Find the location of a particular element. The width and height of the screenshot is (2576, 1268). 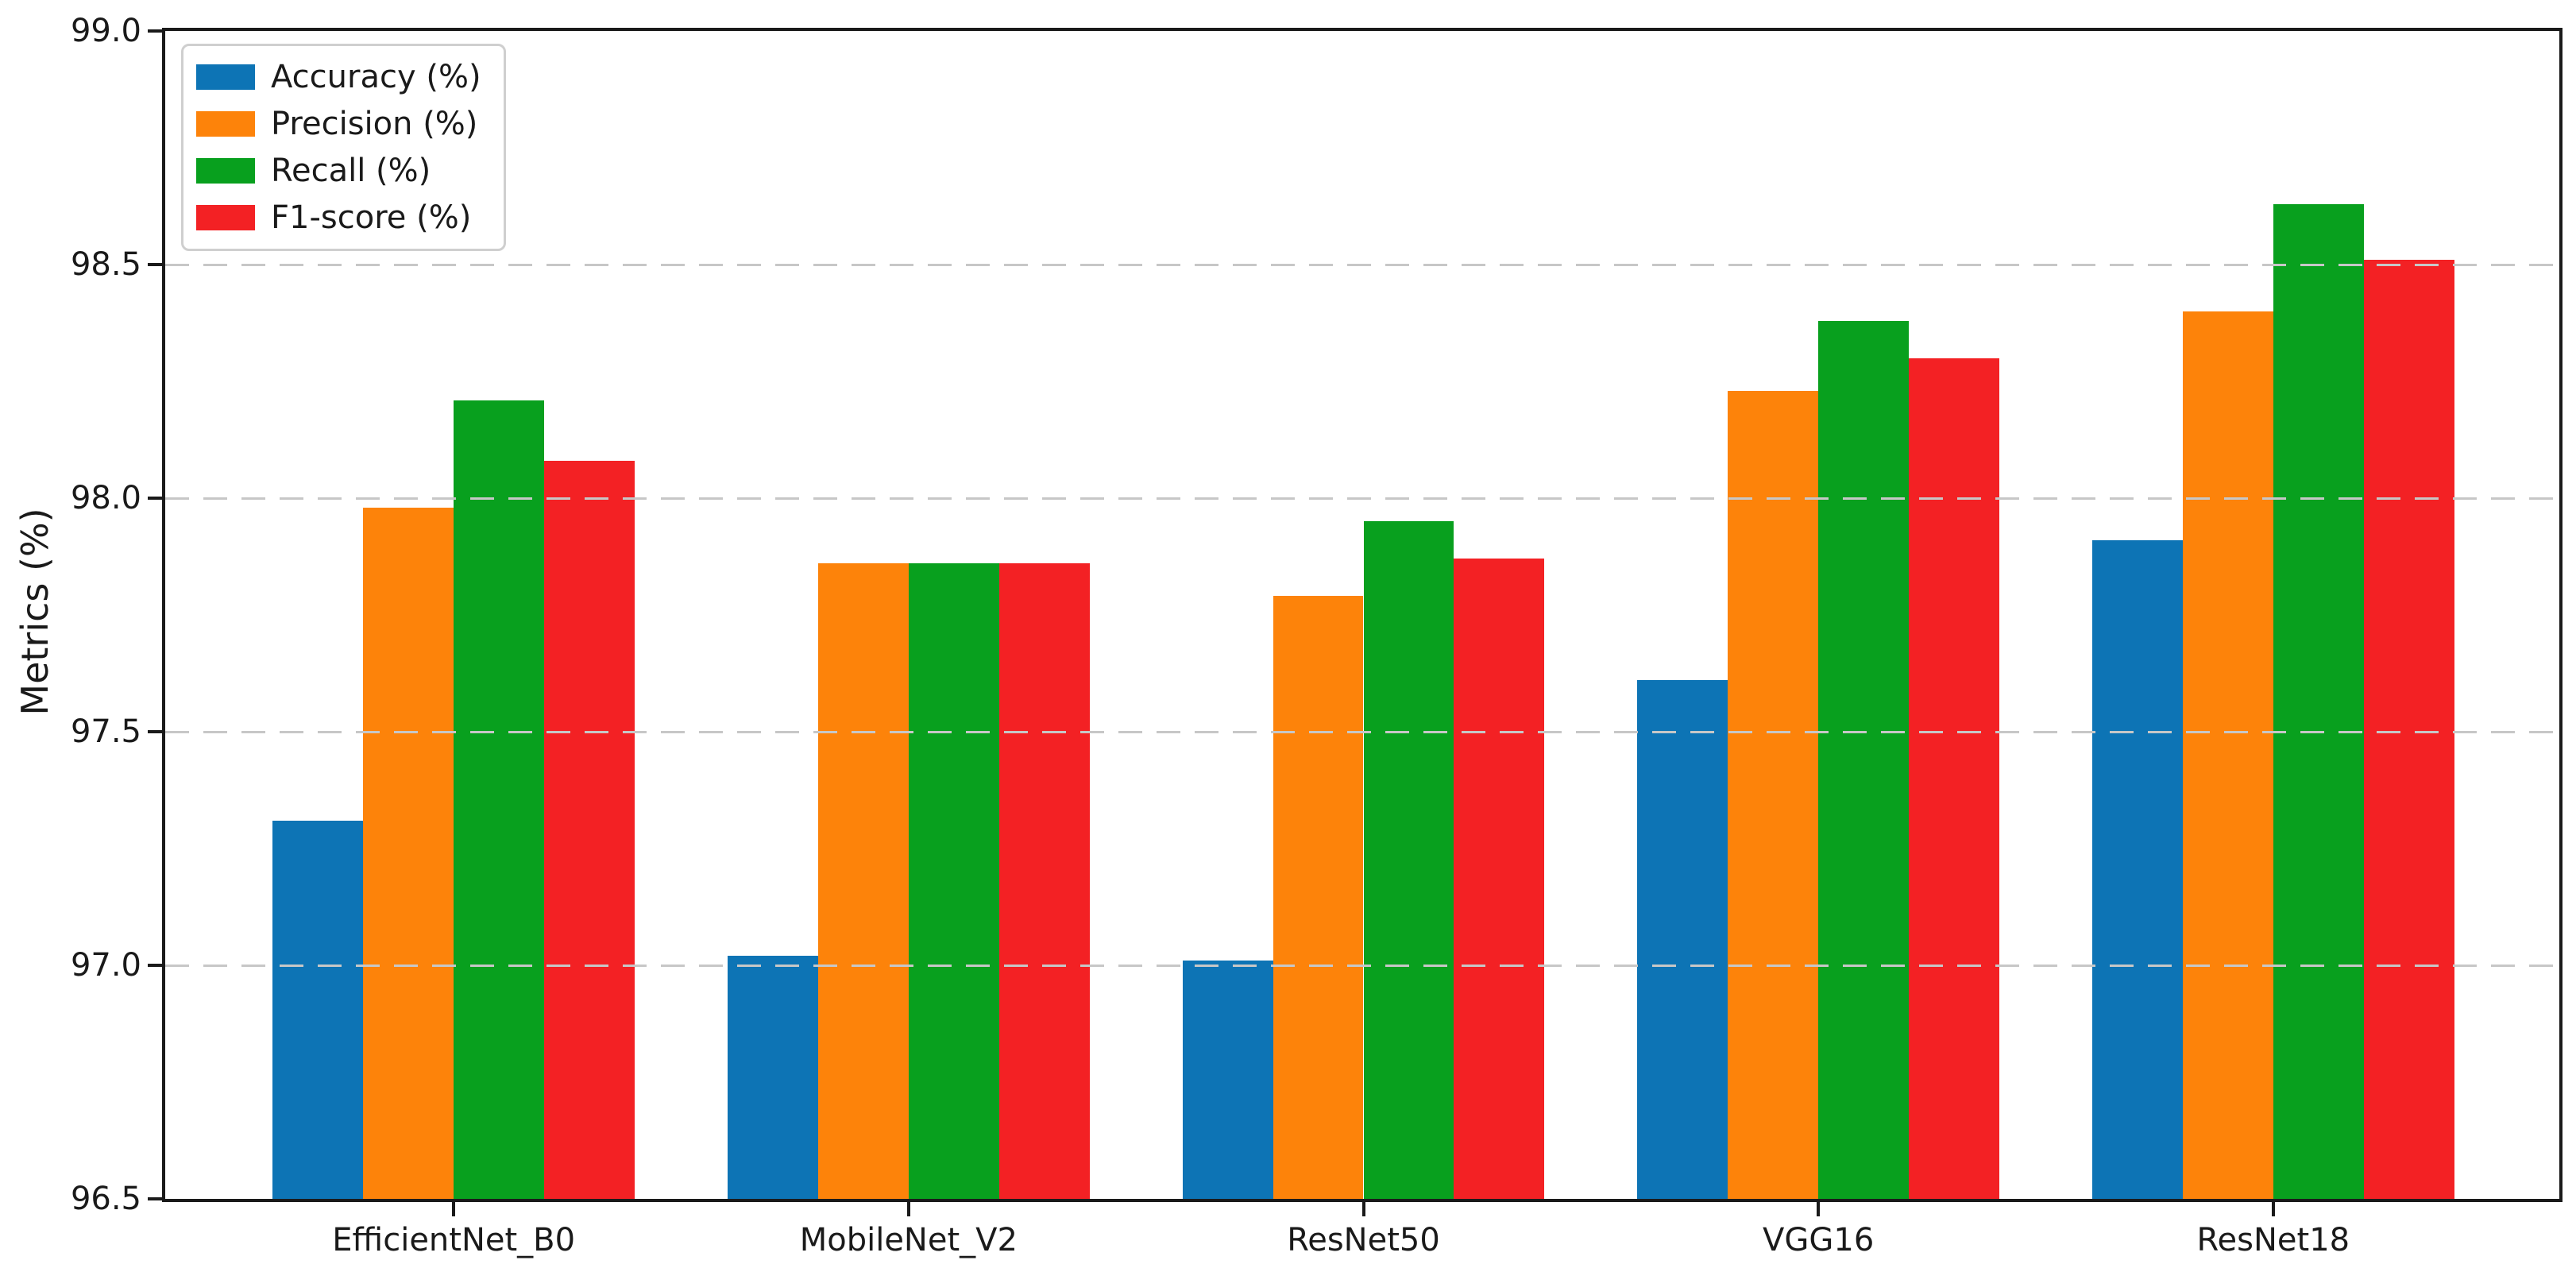

bar-EfficientNet_B0-f1-score is located at coordinates (589, 829).